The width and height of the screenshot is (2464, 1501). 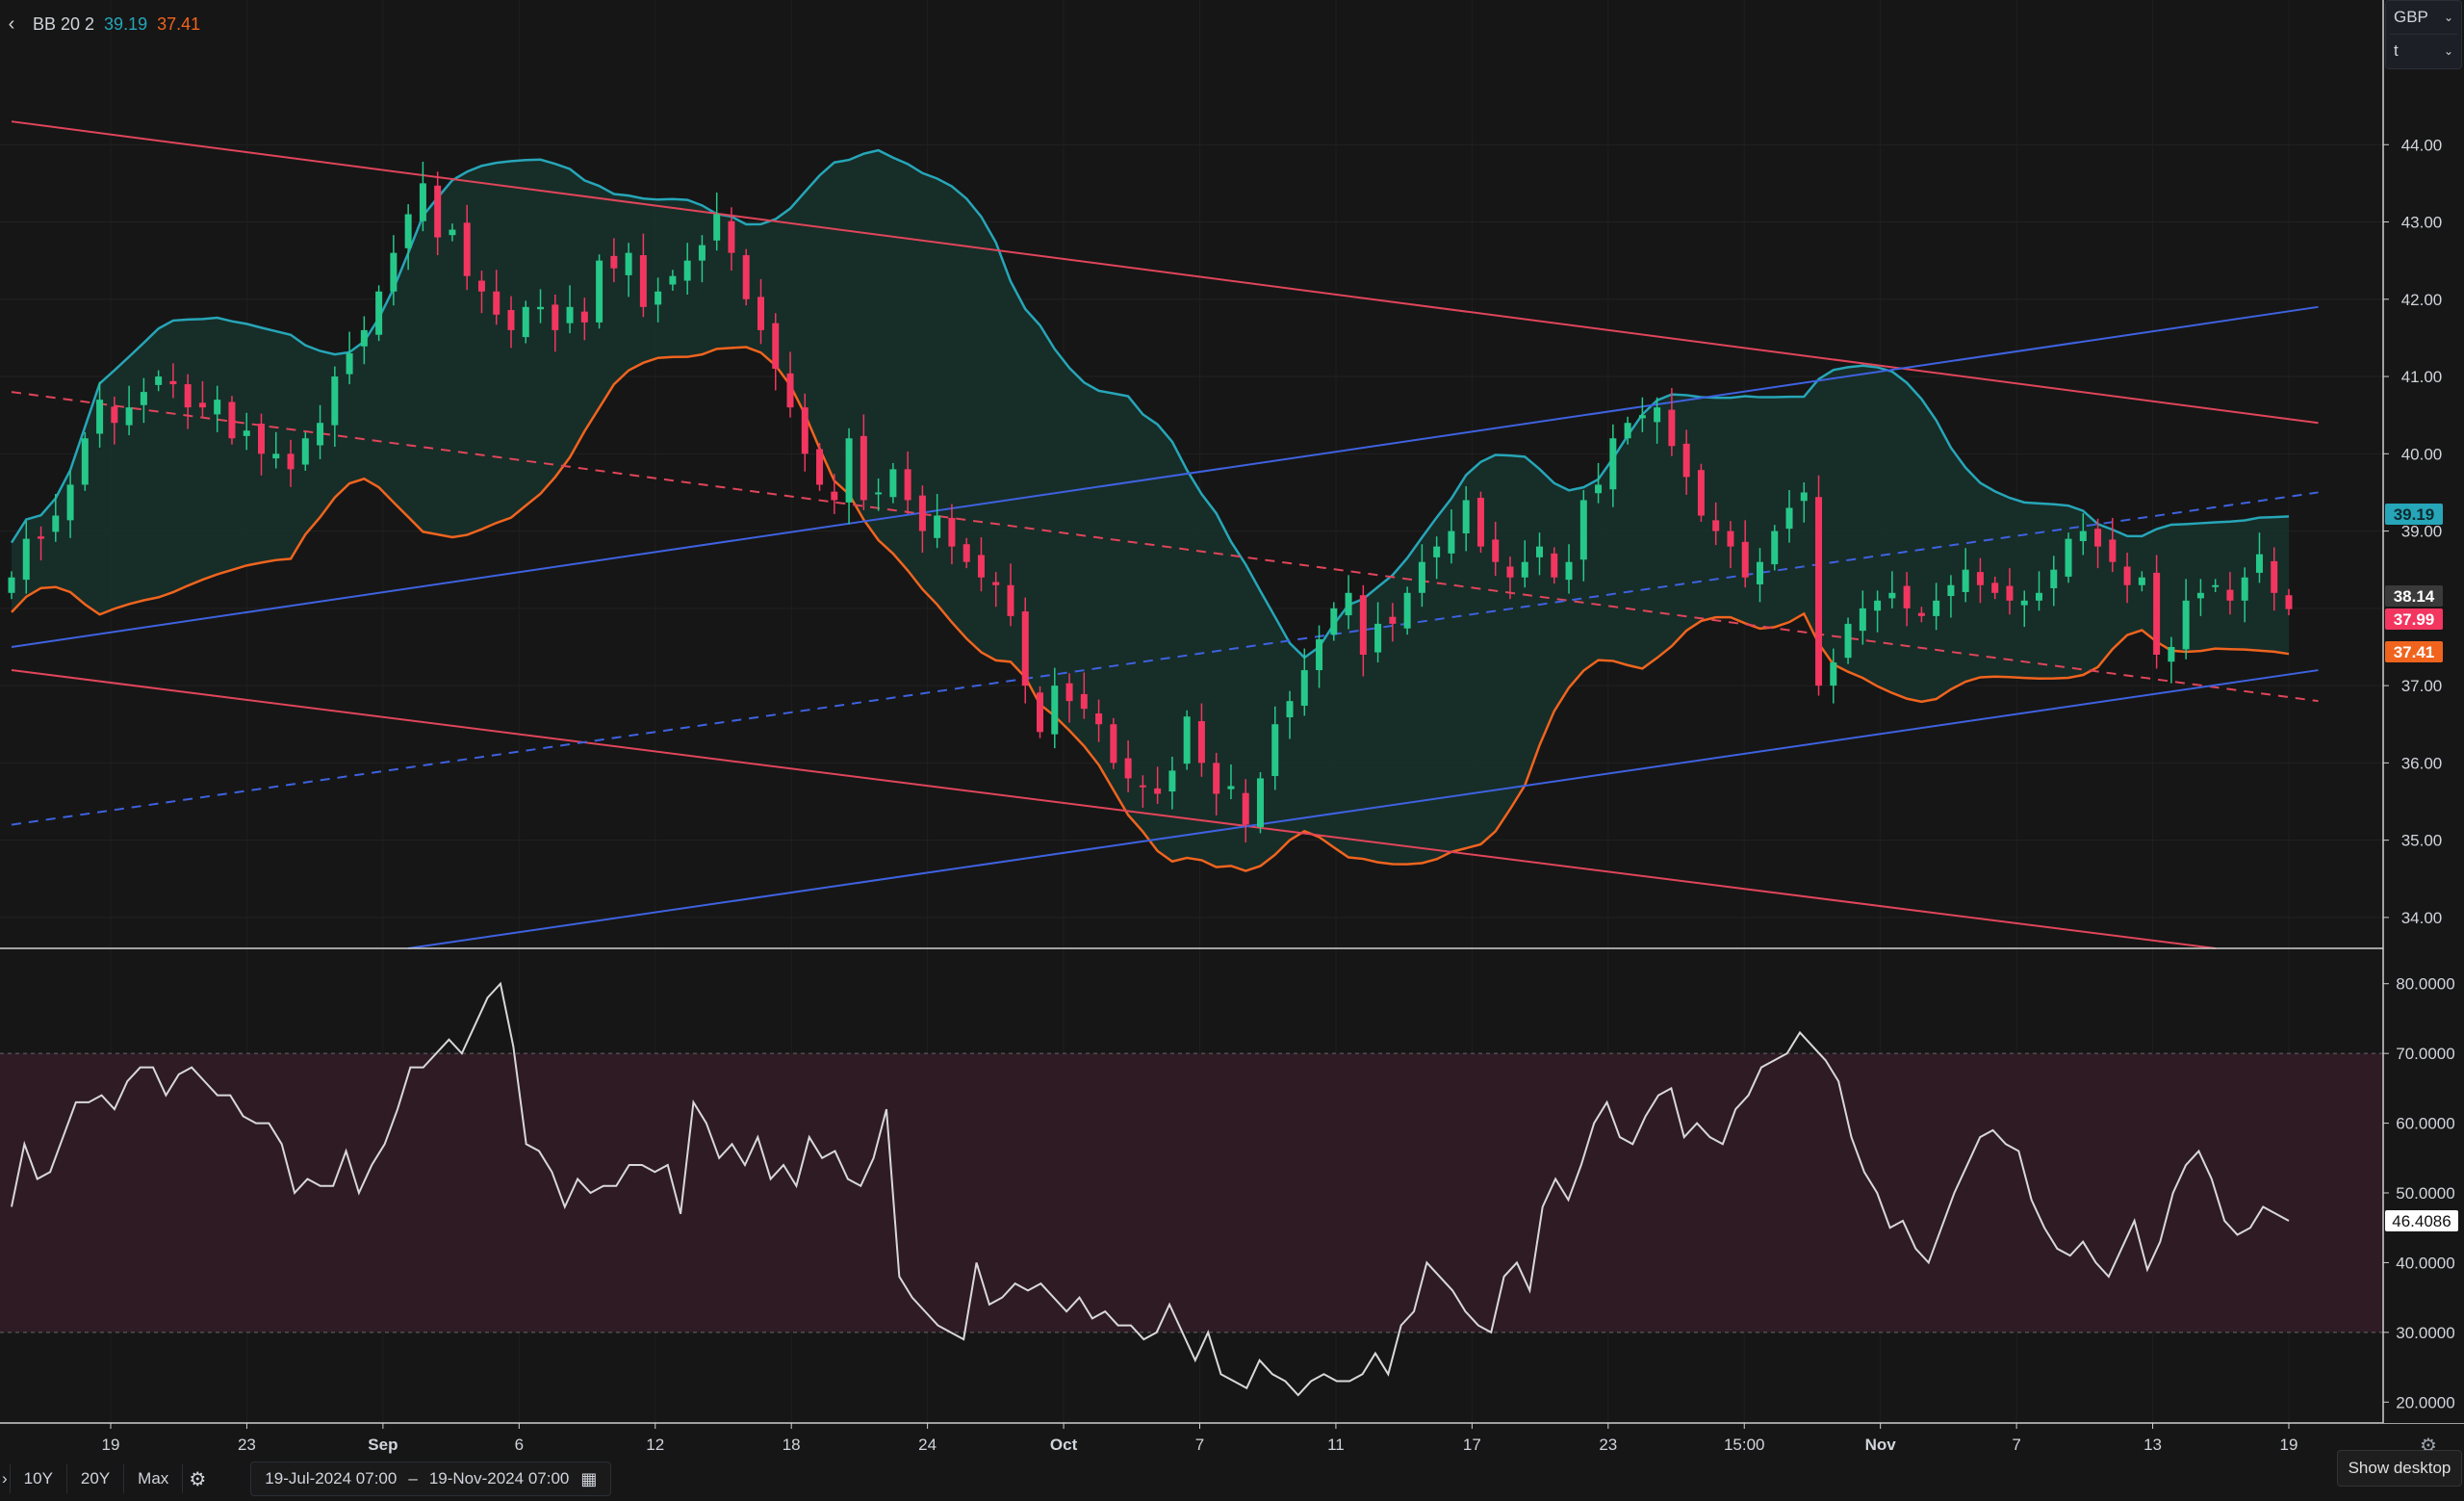 What do you see at coordinates (2422, 763) in the screenshot?
I see `price-tick-label: 36.00` at bounding box center [2422, 763].